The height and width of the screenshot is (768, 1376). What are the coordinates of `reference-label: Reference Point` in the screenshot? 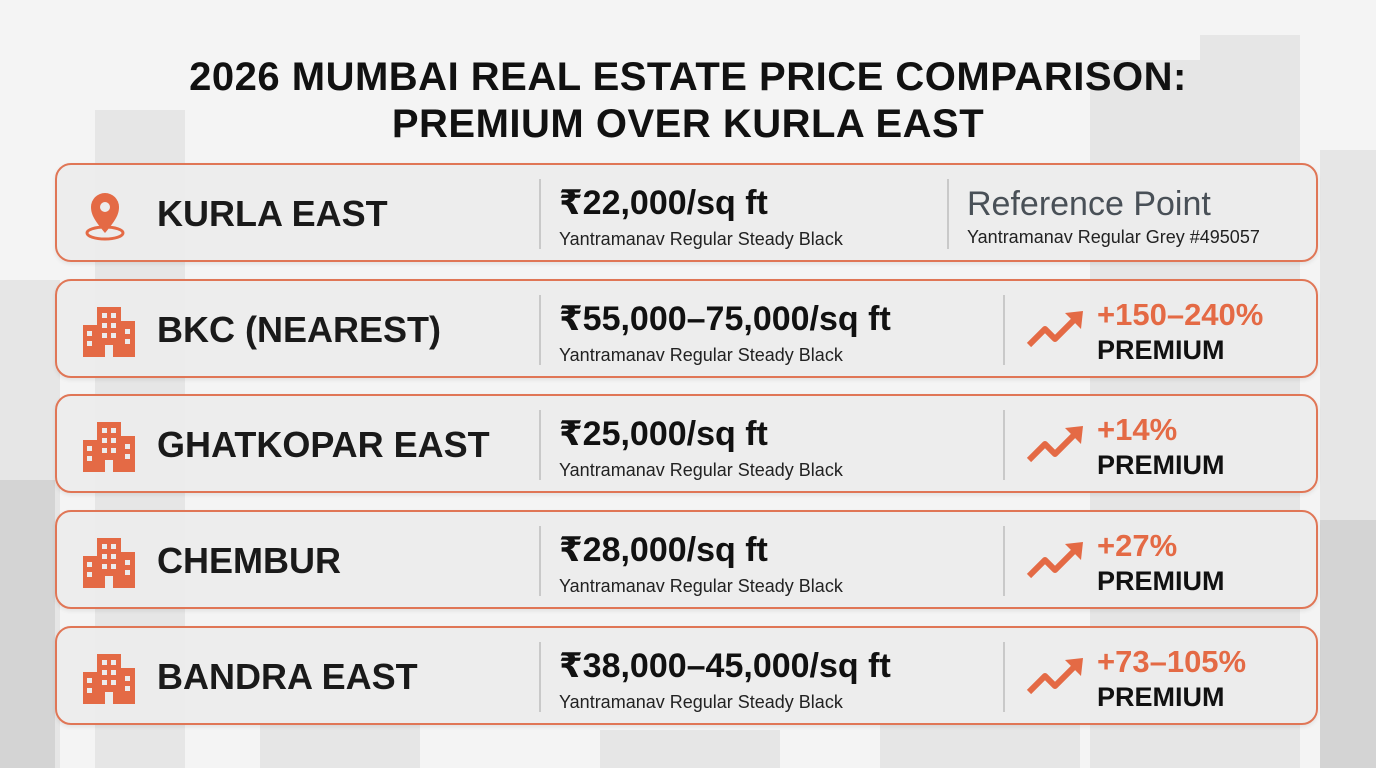 It's located at (1089, 204).